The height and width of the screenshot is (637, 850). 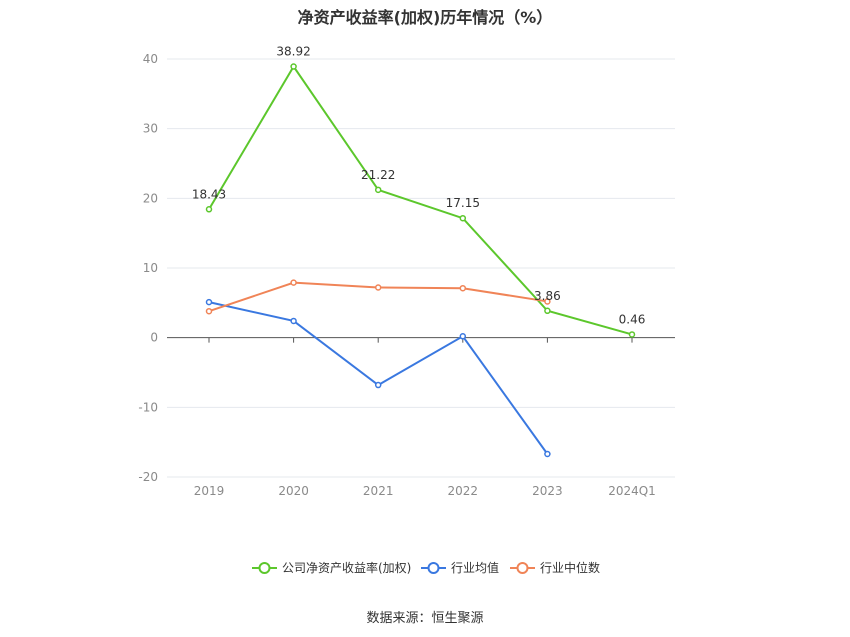 What do you see at coordinates (378, 378) in the screenshot?
I see `series-line` at bounding box center [378, 378].